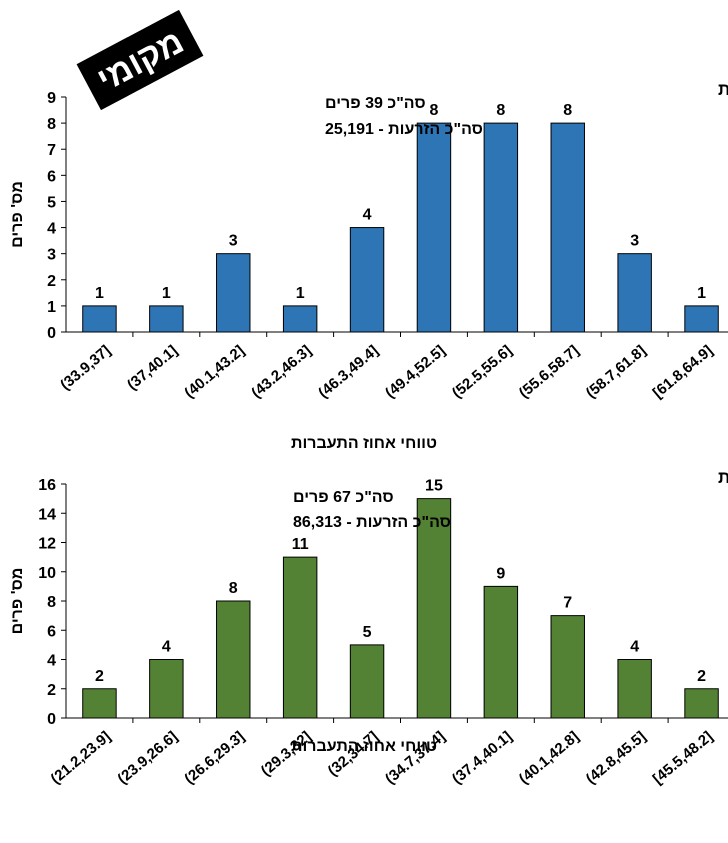 This screenshot has height=843, width=728. What do you see at coordinates (616, 372) in the screenshot?
I see `x-tick-label: (58.7,61.8]` at bounding box center [616, 372].